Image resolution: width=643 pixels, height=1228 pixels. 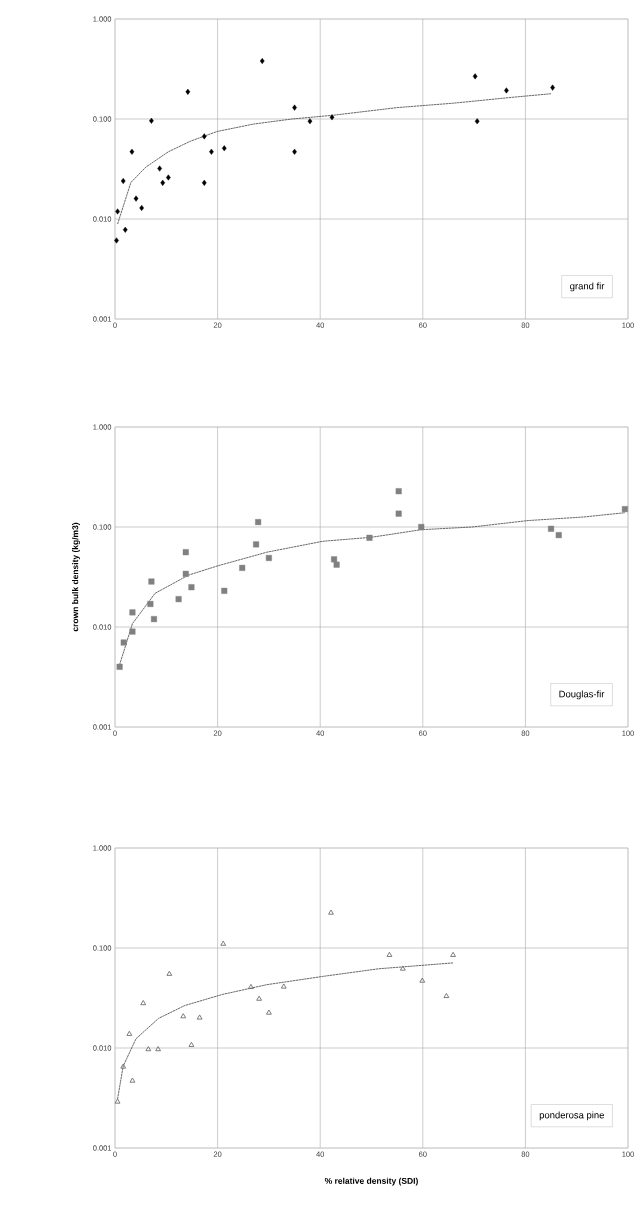 I want to click on text: ponderosa pine, so click(x=571, y=1116).